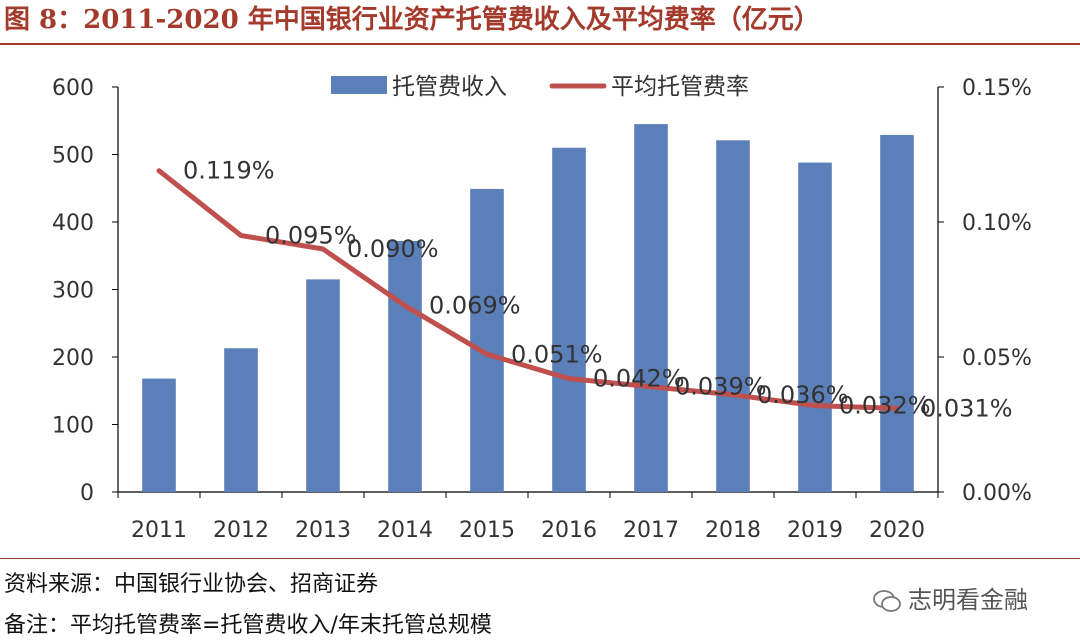  Describe the element at coordinates (680, 87) in the screenshot. I see `legend-line-label: 平均托管费率` at that location.